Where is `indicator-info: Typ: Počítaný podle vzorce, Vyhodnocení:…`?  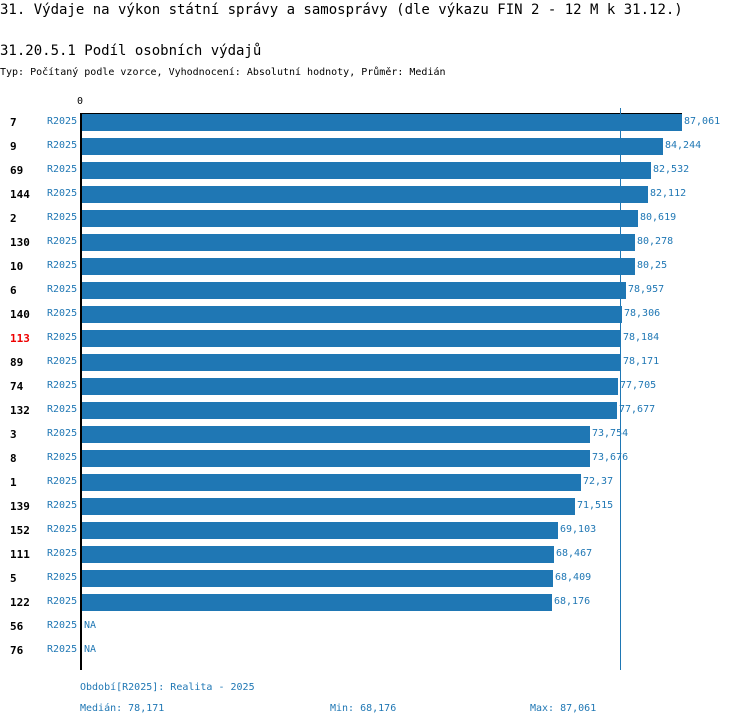
indicator-info: Typ: Počítaný podle vzorce, Vyhodnocení:… is located at coordinates (223, 72).